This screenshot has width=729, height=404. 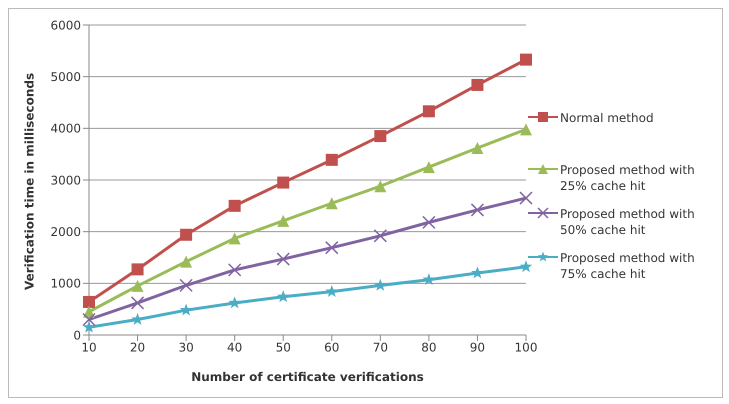 I want to click on y-tick-label: 0, so click(x=77, y=335).